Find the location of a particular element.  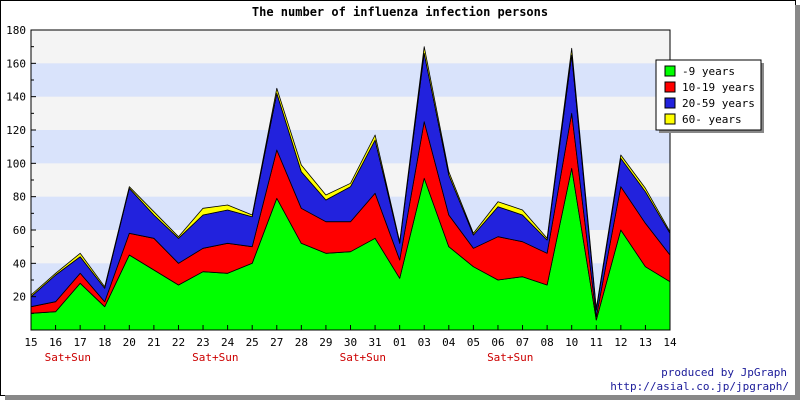

x-tick-label: 17 is located at coordinates (80, 342).